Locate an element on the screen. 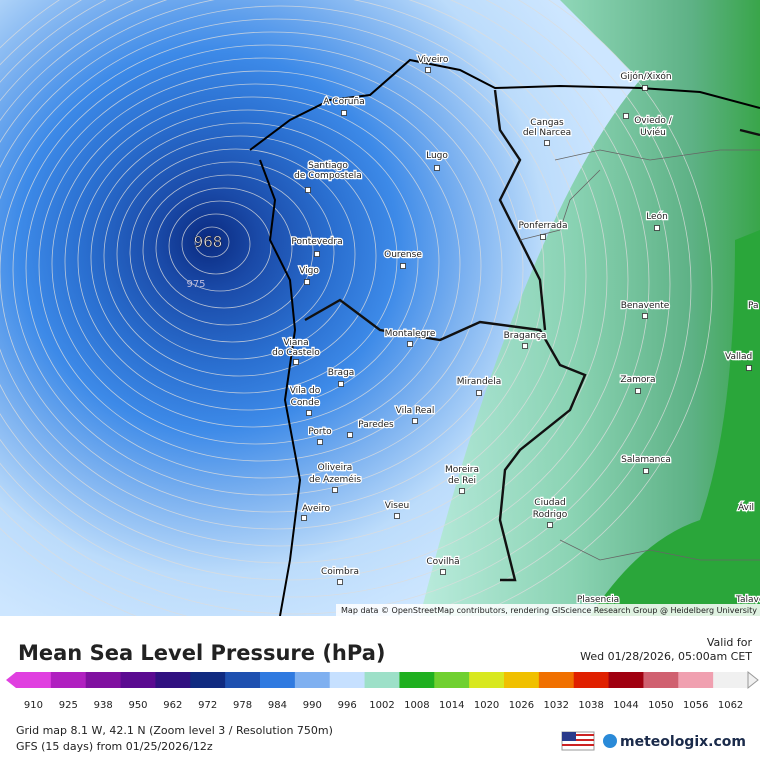 The height and width of the screenshot is (764, 760). valid-label: Valid for is located at coordinates (730, 642).